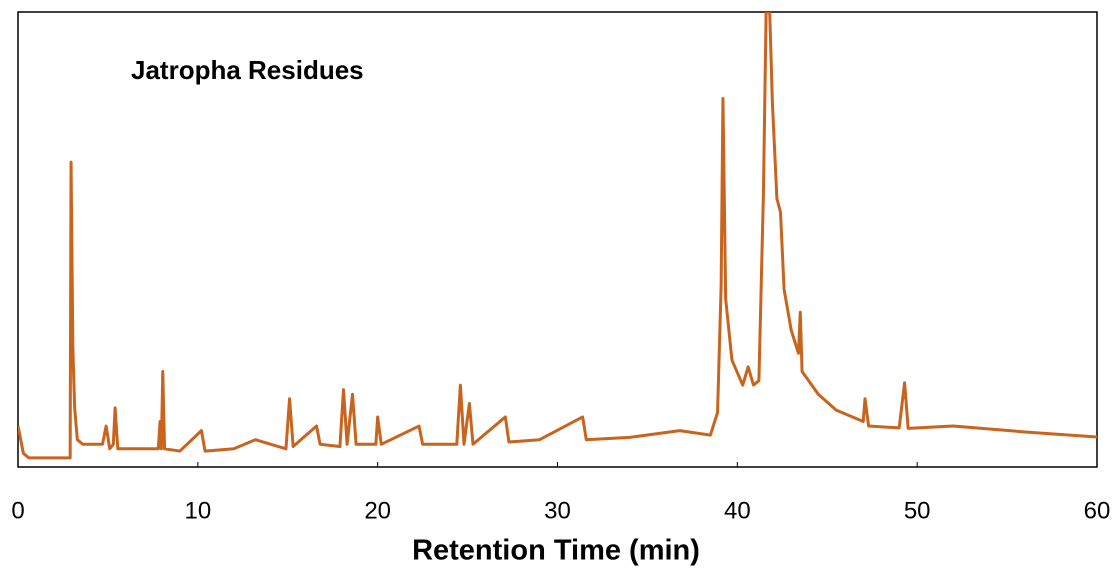  Describe the element at coordinates (556, 551) in the screenshot. I see `x-axis-label: Retention Time (min)` at that location.